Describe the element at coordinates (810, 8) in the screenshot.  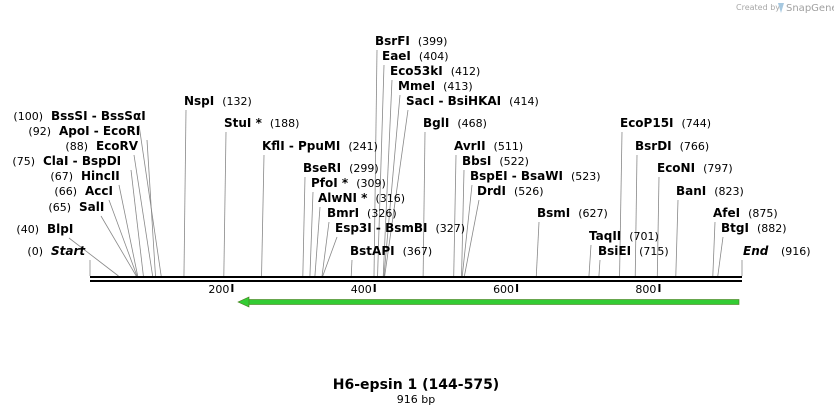
I see `app-name-text: SnapGene` at that location.